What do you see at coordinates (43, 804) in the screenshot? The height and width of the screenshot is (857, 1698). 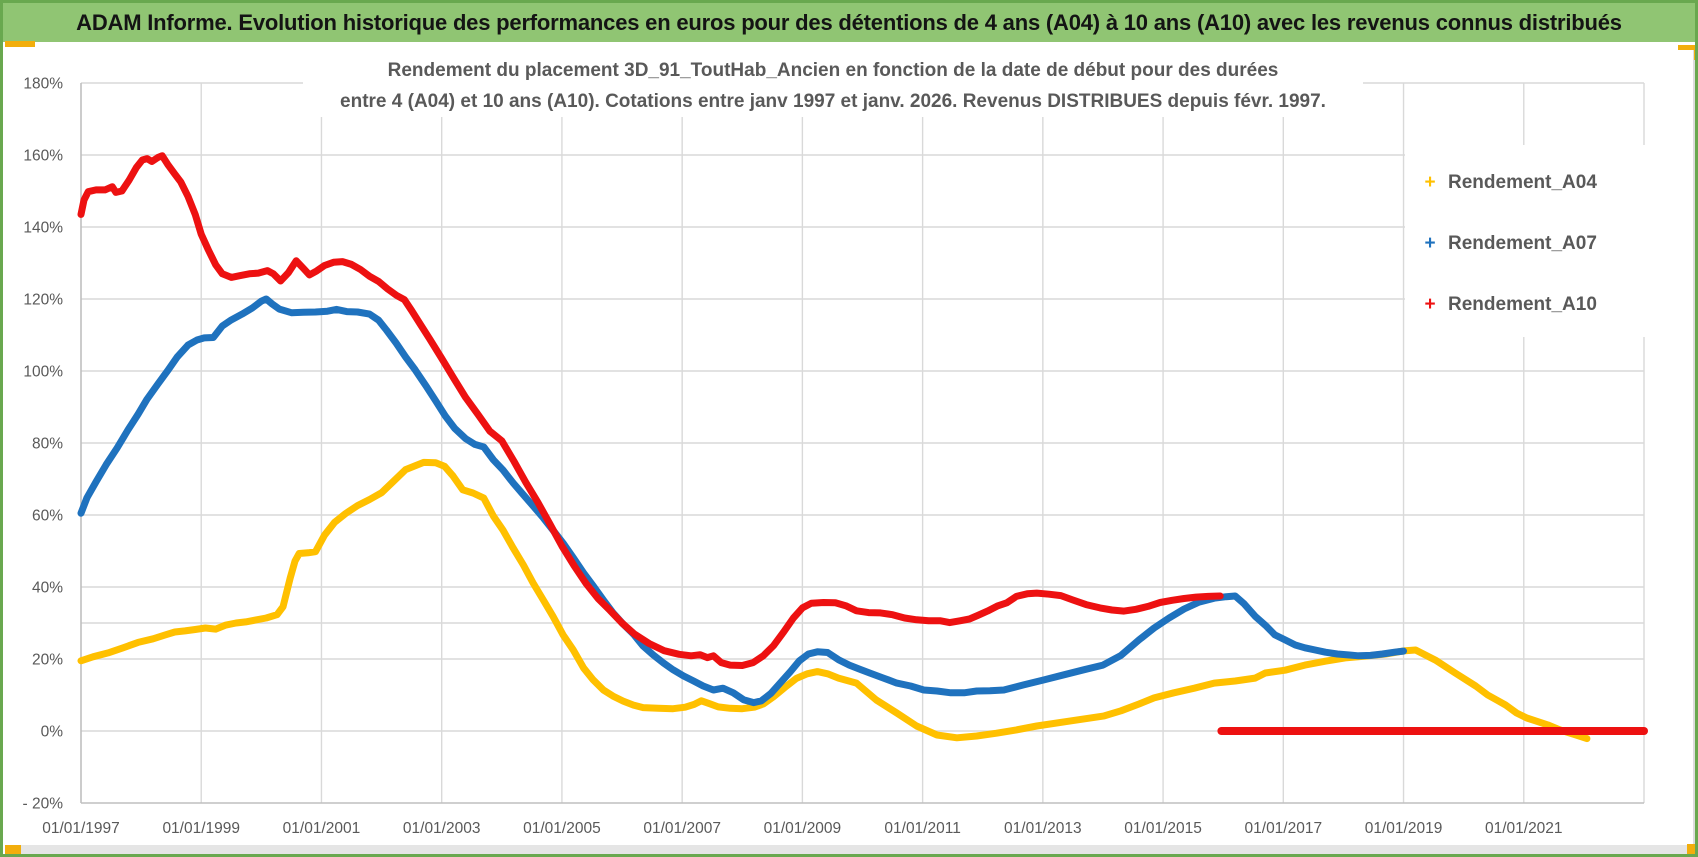 I see `y-tick-label: - 20%` at bounding box center [43, 804].